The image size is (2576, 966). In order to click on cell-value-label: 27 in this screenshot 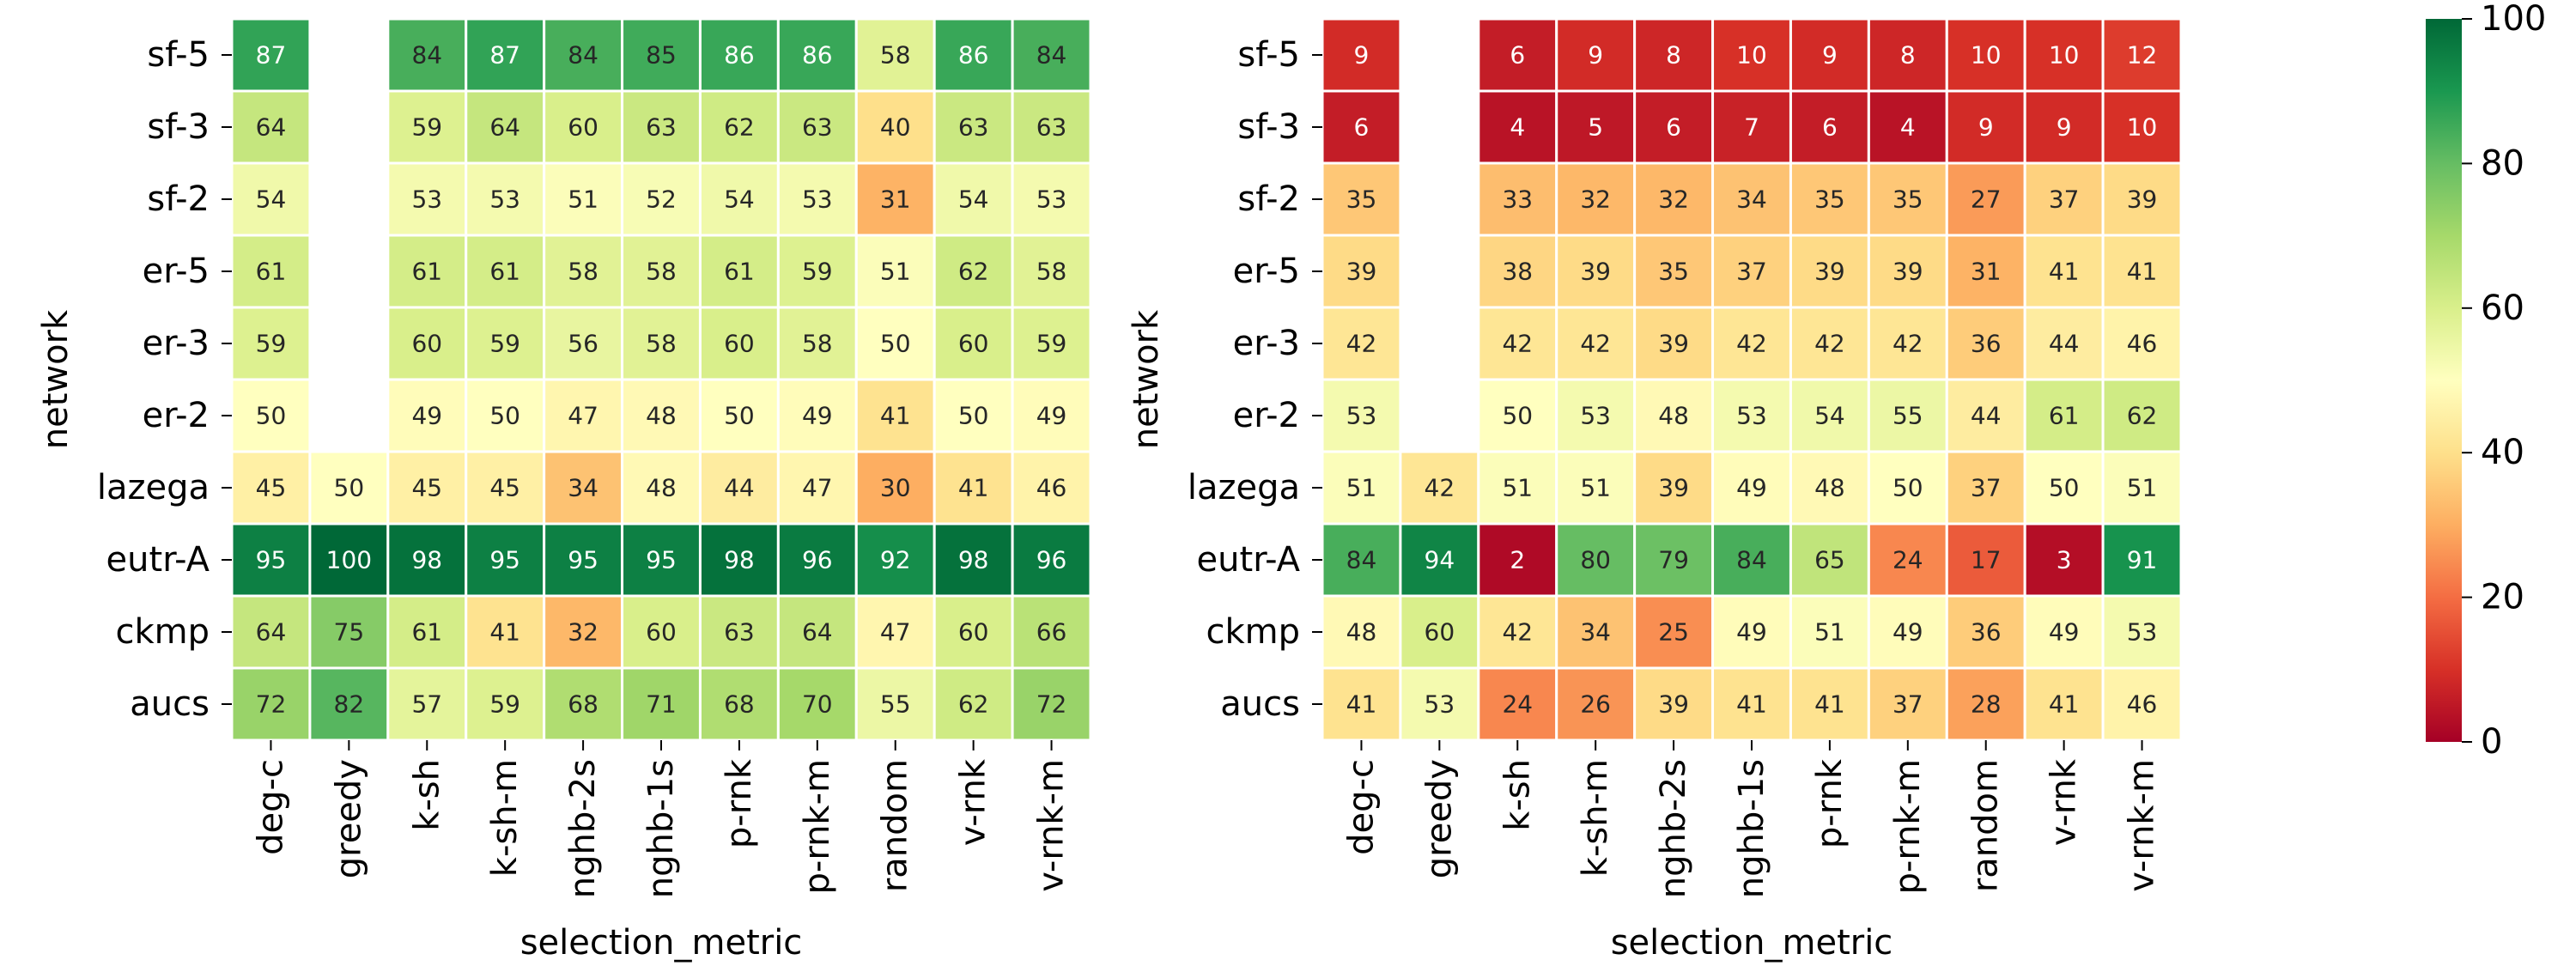, I will do `click(1987, 199)`.